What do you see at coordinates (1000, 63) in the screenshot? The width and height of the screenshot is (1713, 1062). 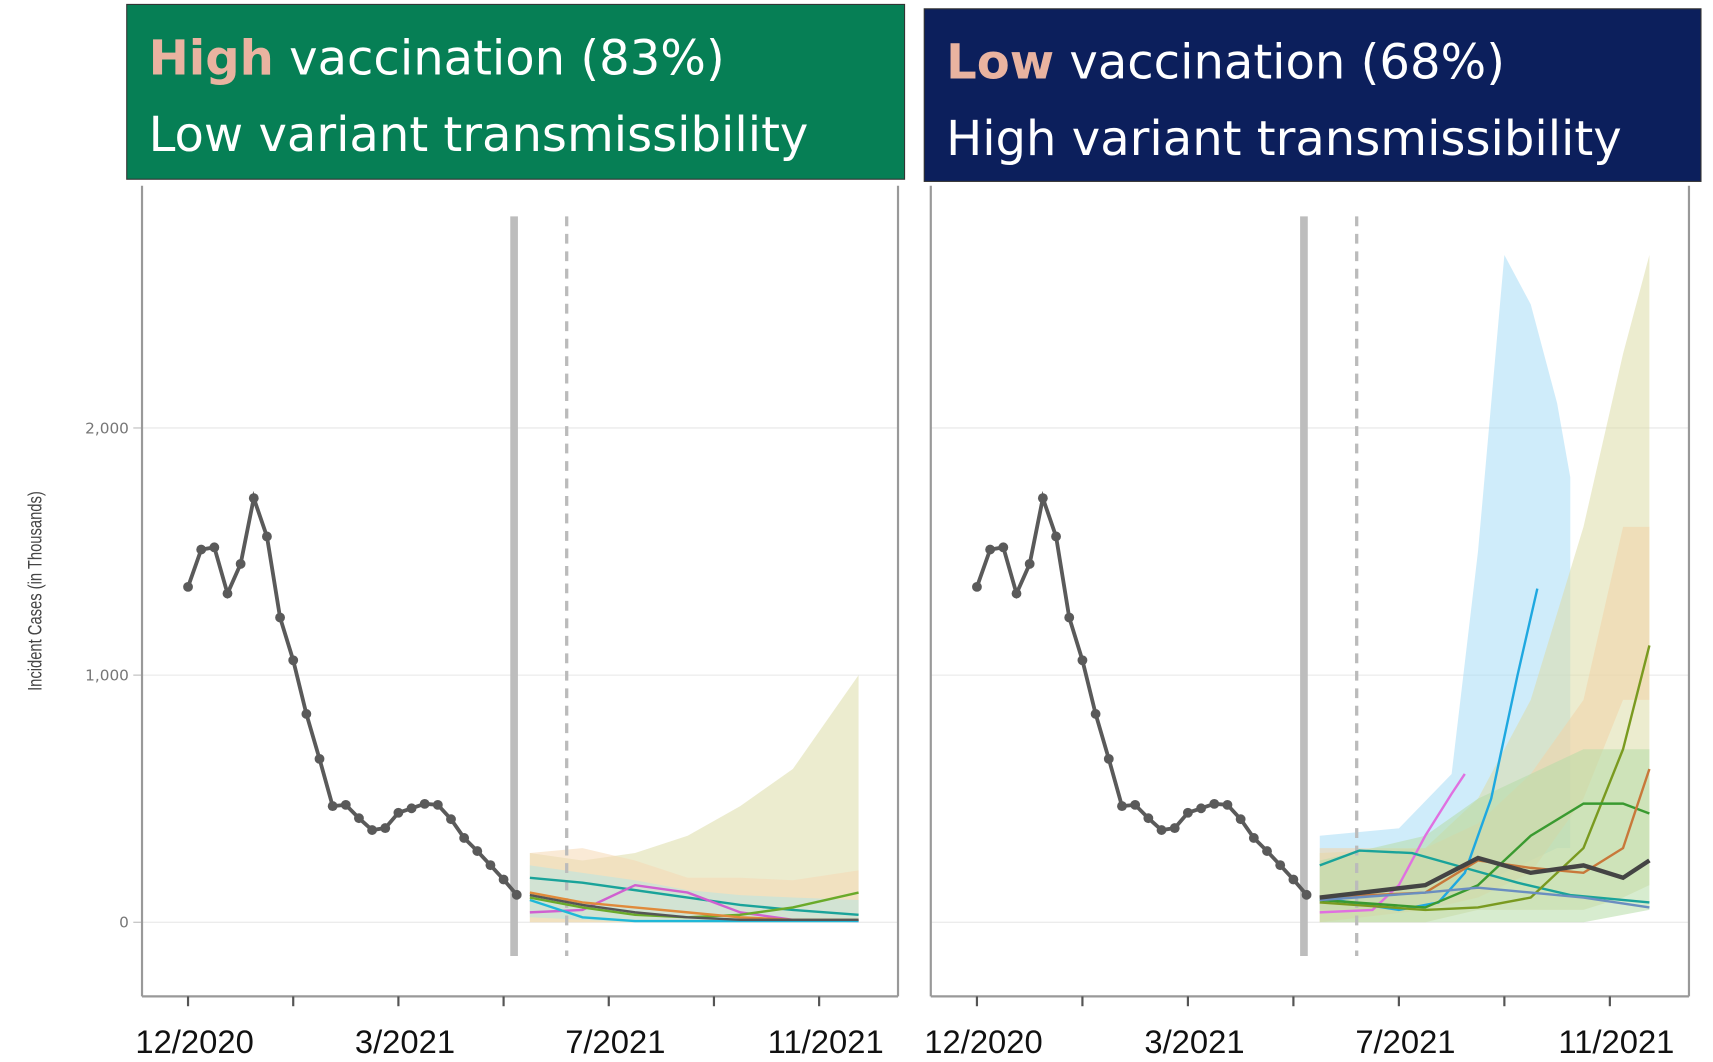 I see `title-highlight: Low` at bounding box center [1000, 63].